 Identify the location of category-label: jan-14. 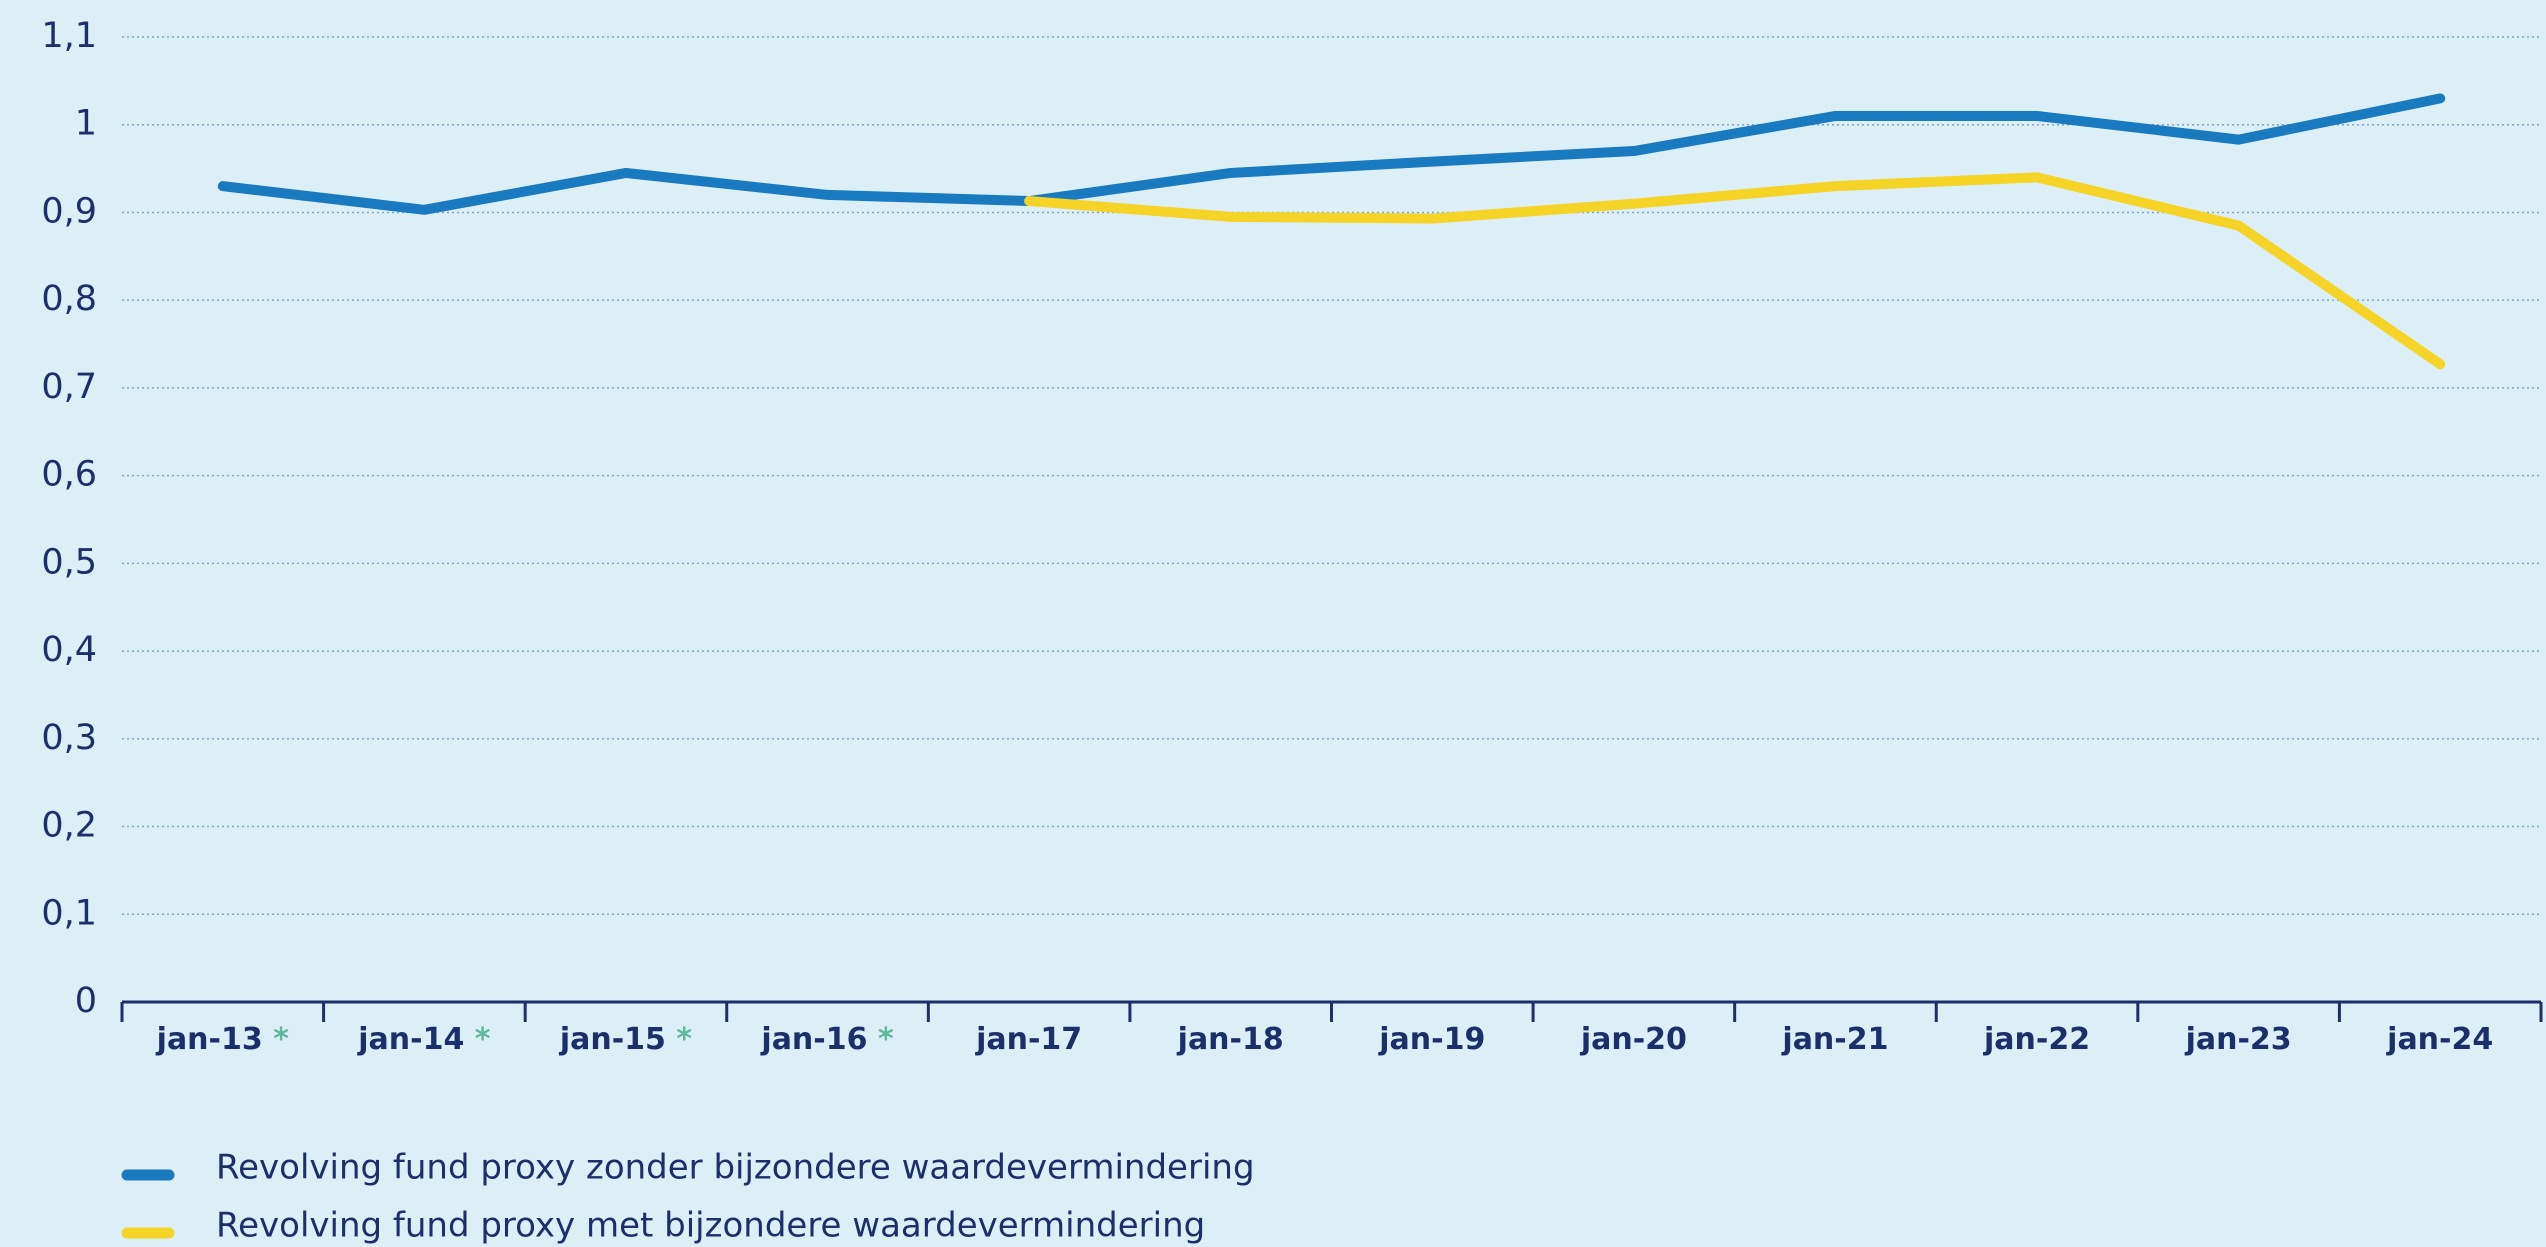
(410, 1039).